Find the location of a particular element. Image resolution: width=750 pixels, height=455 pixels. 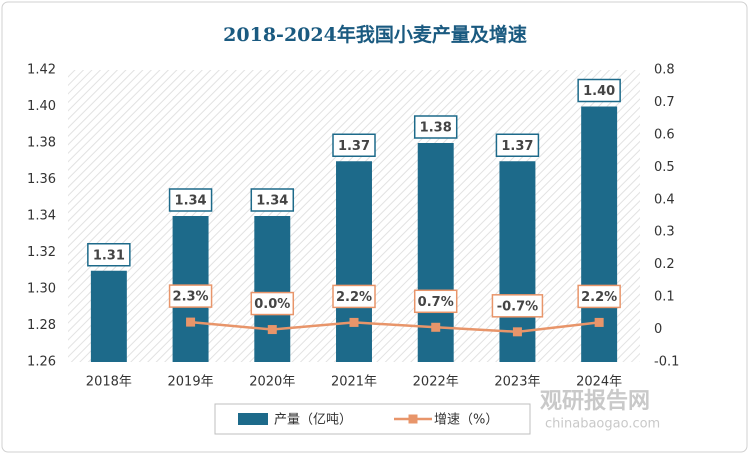

x-tick-label: 2018年 is located at coordinates (109, 382).